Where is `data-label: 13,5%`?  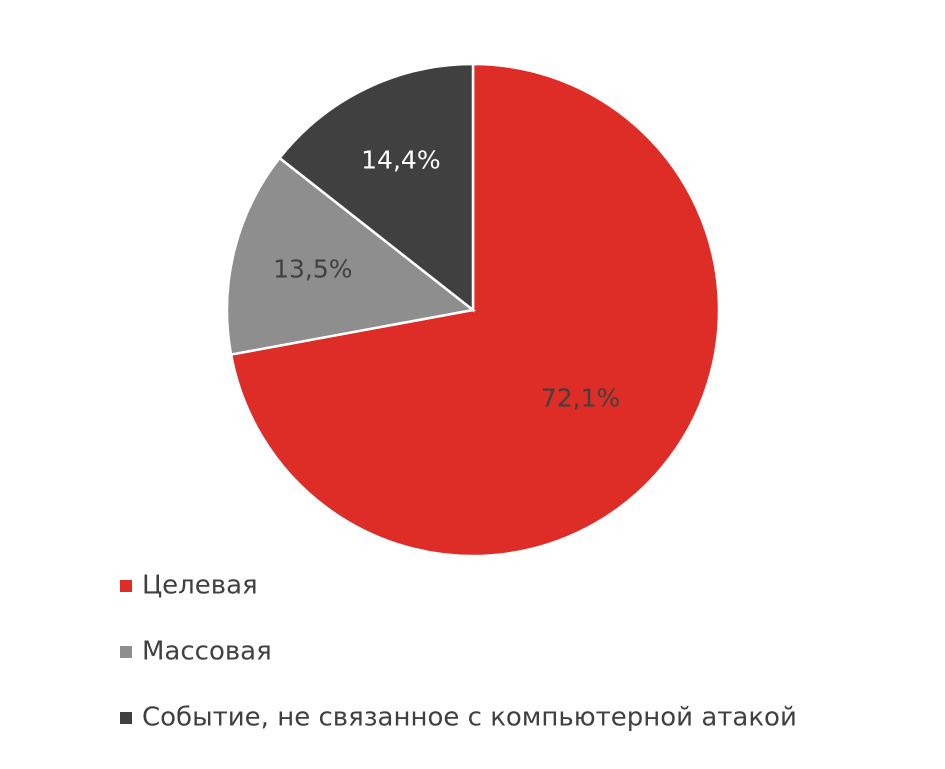 data-label: 13,5% is located at coordinates (312, 268).